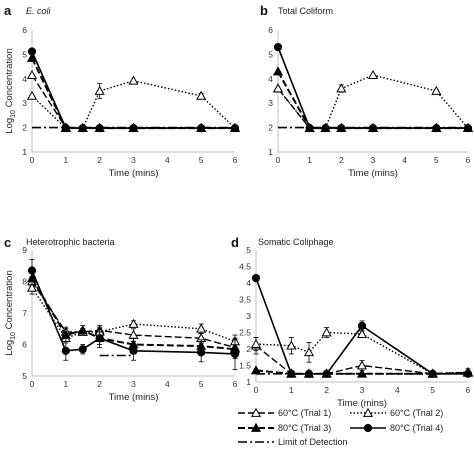 Image resolution: width=474 pixels, height=474 pixels. I want to click on series-t4, so click(133, 315).